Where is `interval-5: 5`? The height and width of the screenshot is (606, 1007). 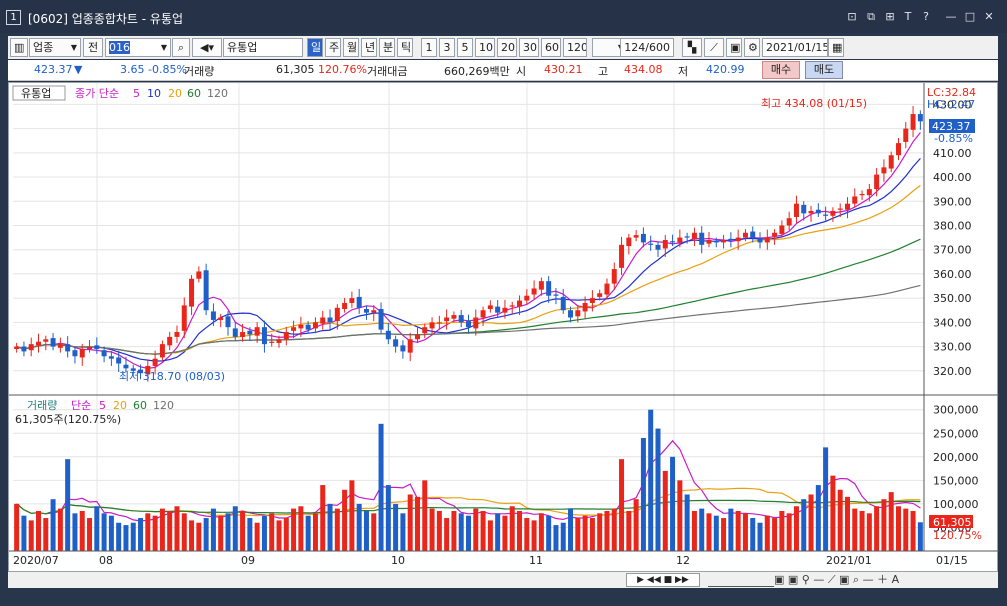 interval-5: 5 is located at coordinates (465, 47).